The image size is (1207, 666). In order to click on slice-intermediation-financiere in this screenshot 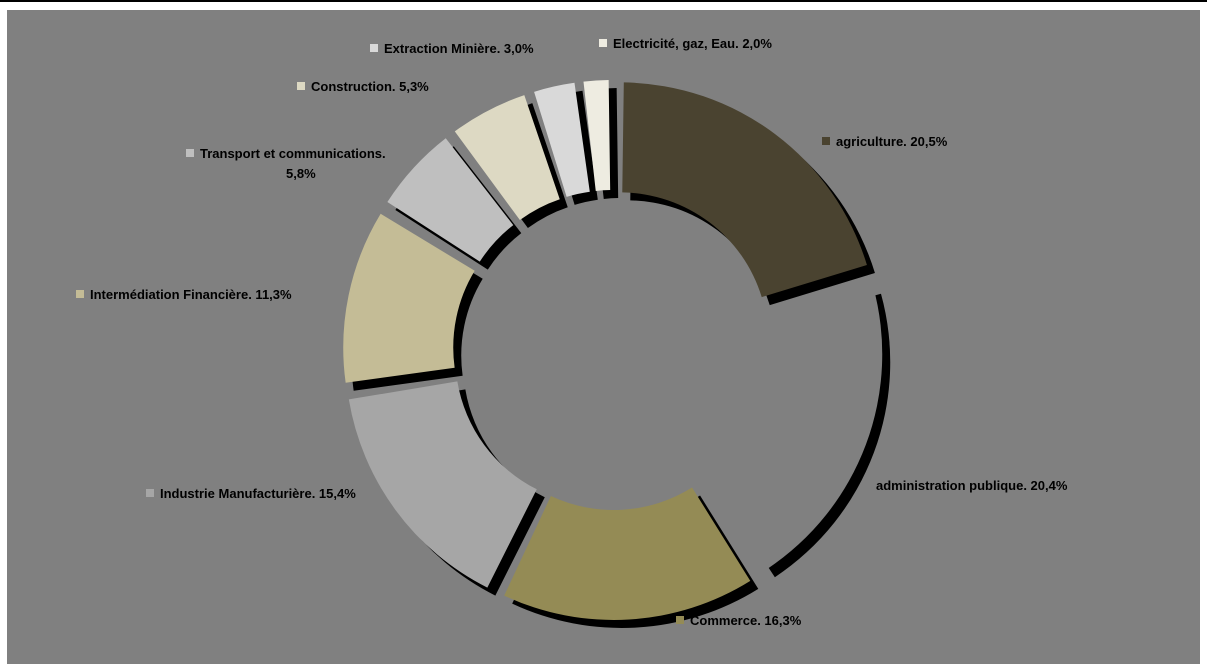, I will do `click(409, 298)`.